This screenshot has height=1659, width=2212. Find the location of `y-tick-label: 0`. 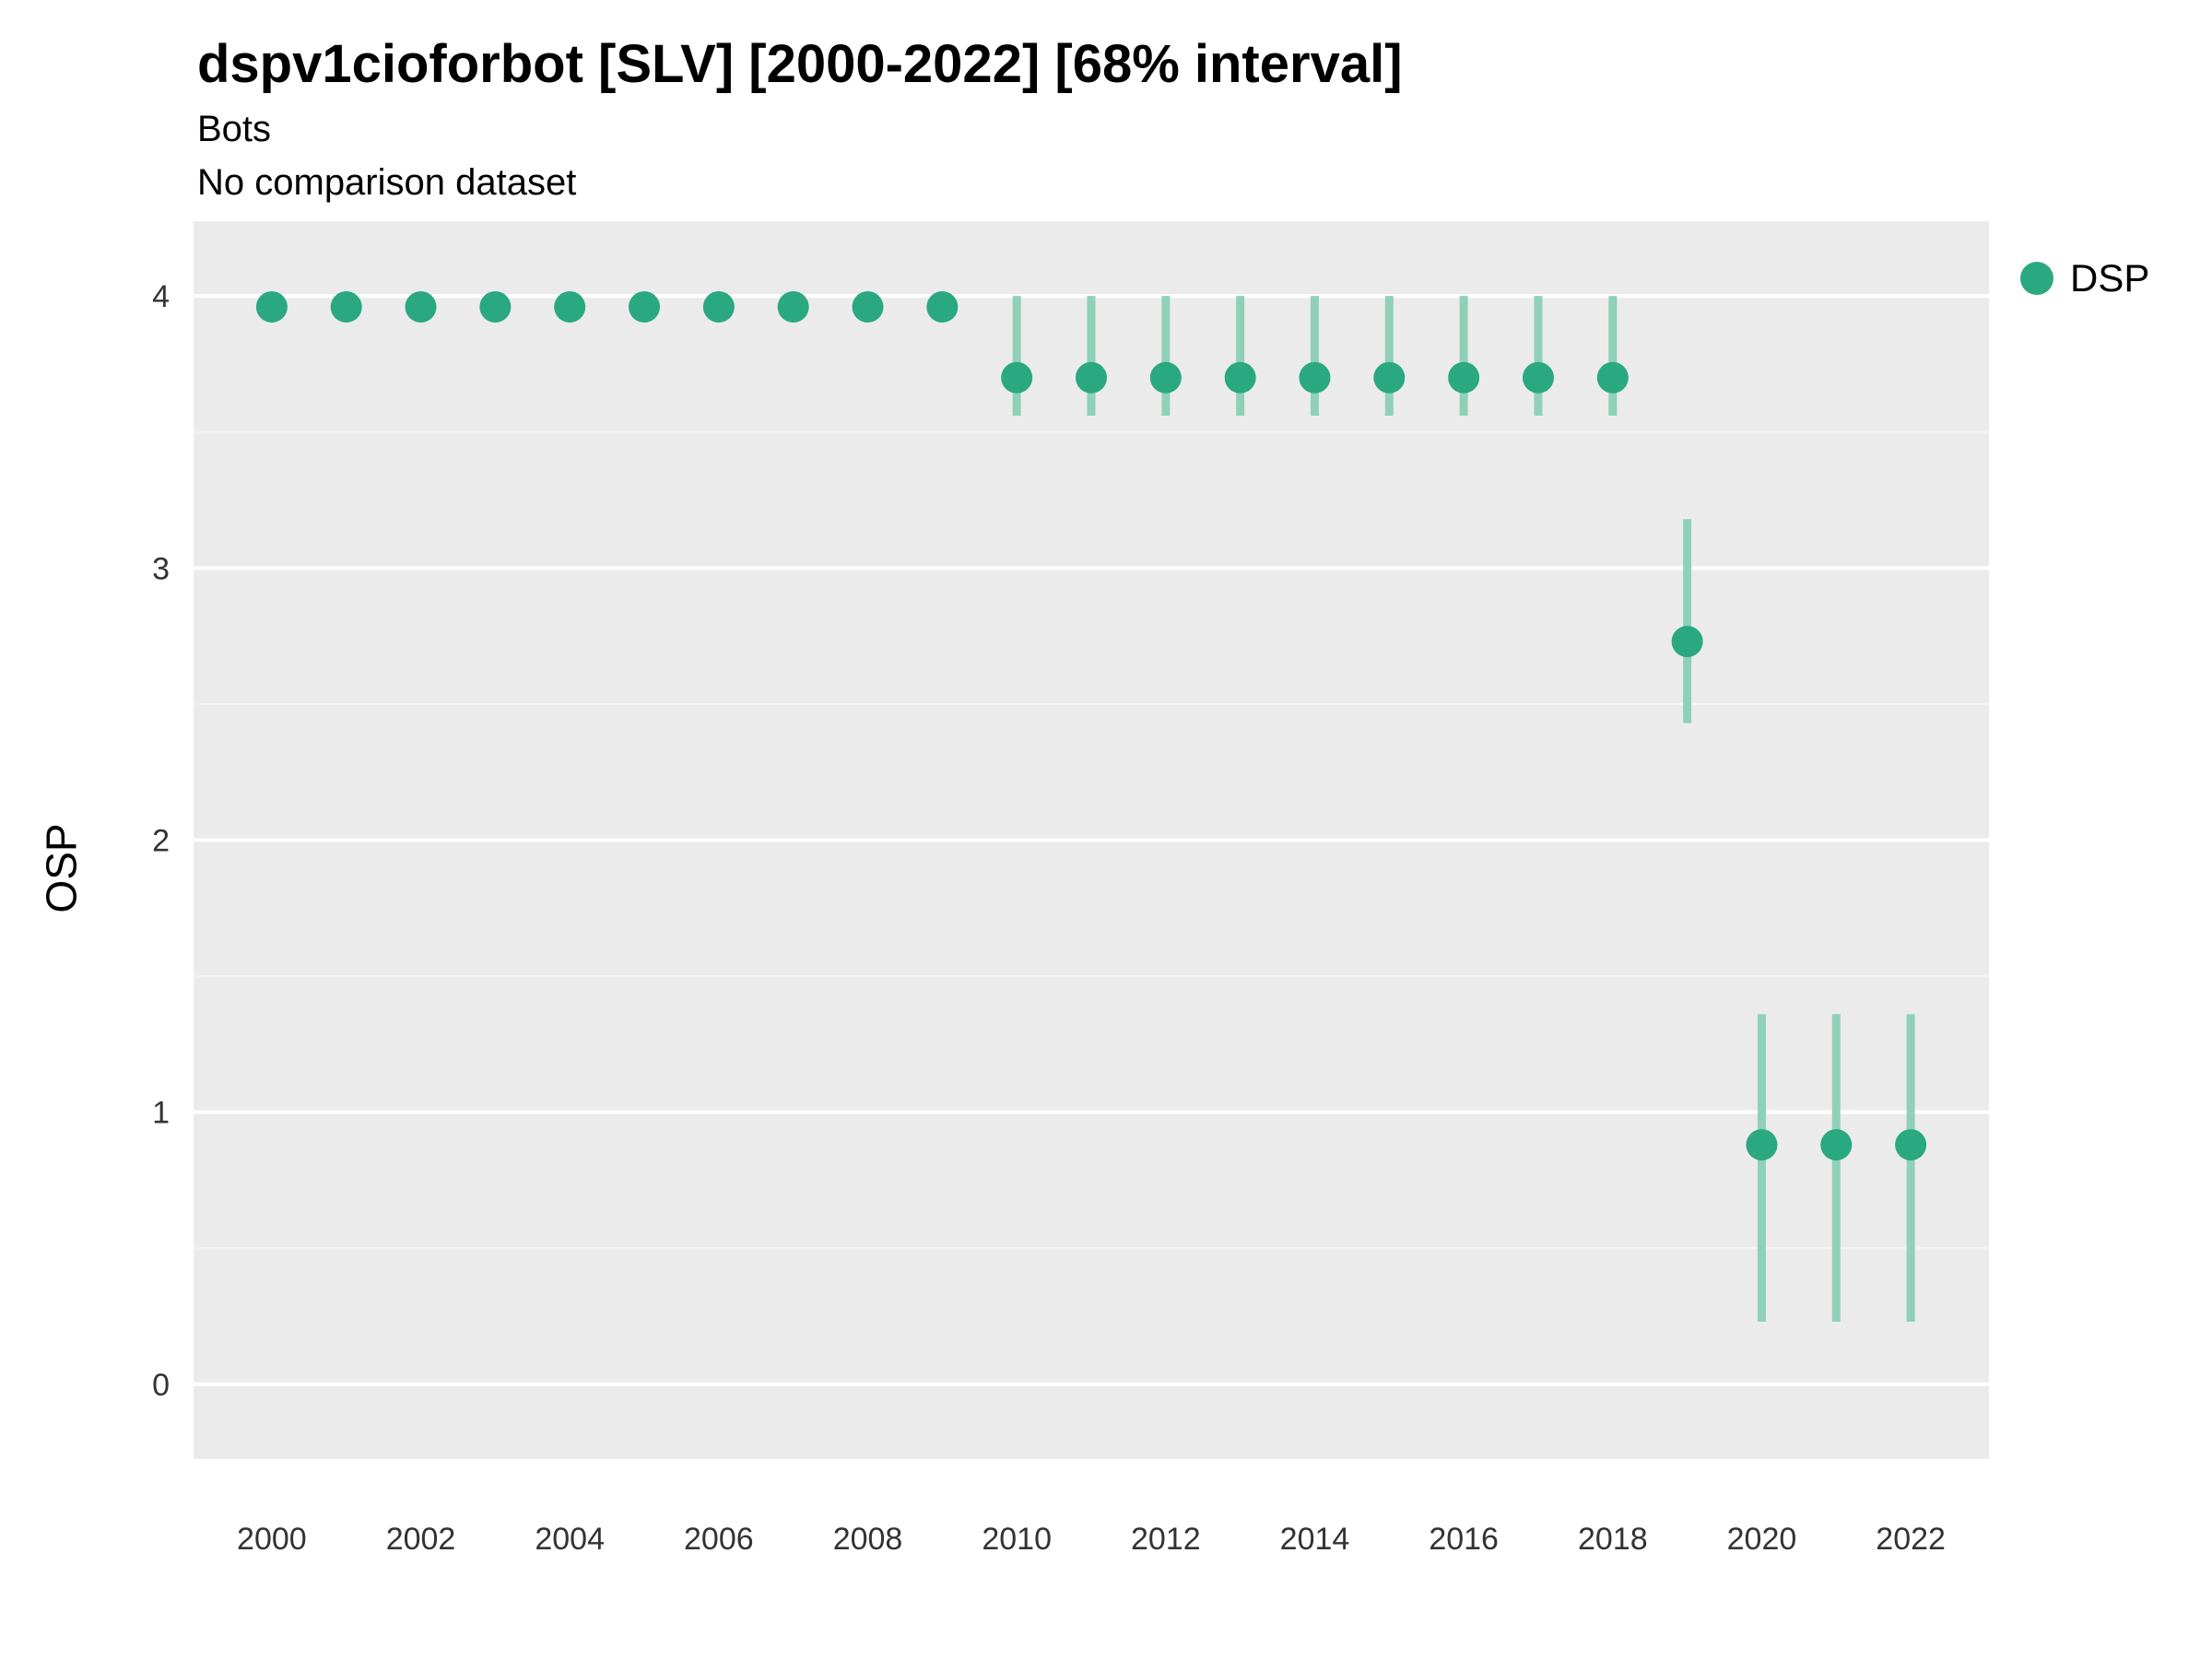

y-tick-label: 0 is located at coordinates (161, 1385).